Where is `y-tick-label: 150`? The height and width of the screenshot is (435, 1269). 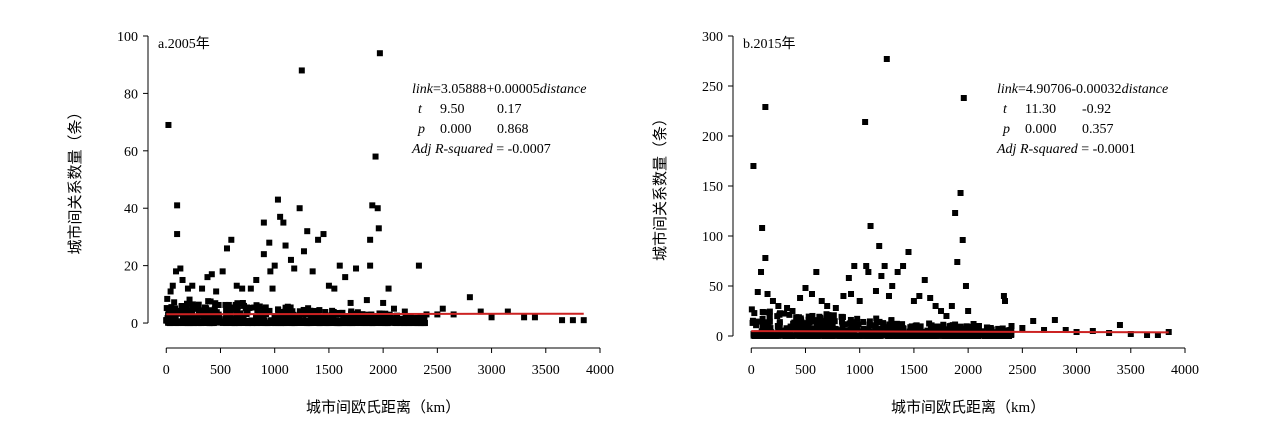
y-tick-label: 150 is located at coordinates (712, 187).